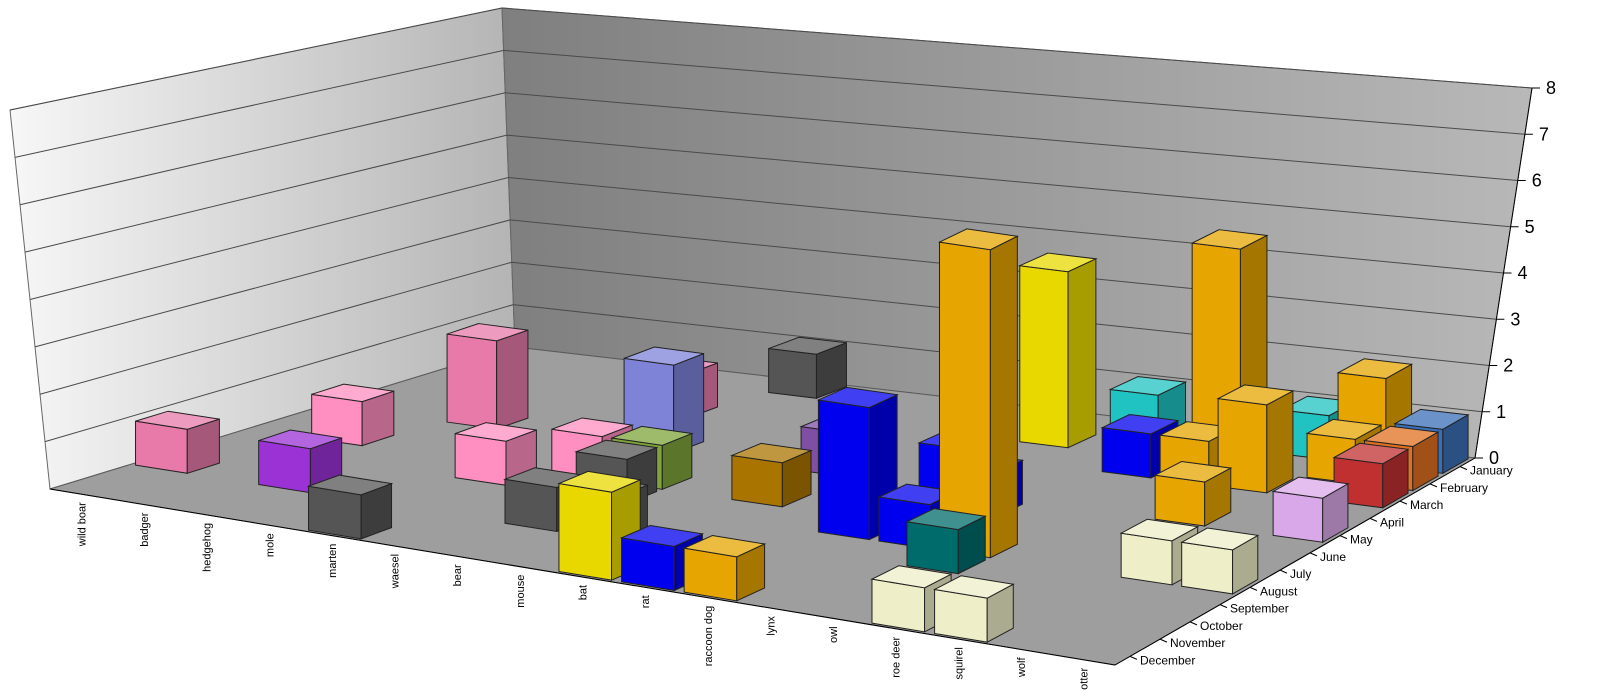 This screenshot has width=1614, height=691. I want to click on category-label: otter, so click(1085, 678).